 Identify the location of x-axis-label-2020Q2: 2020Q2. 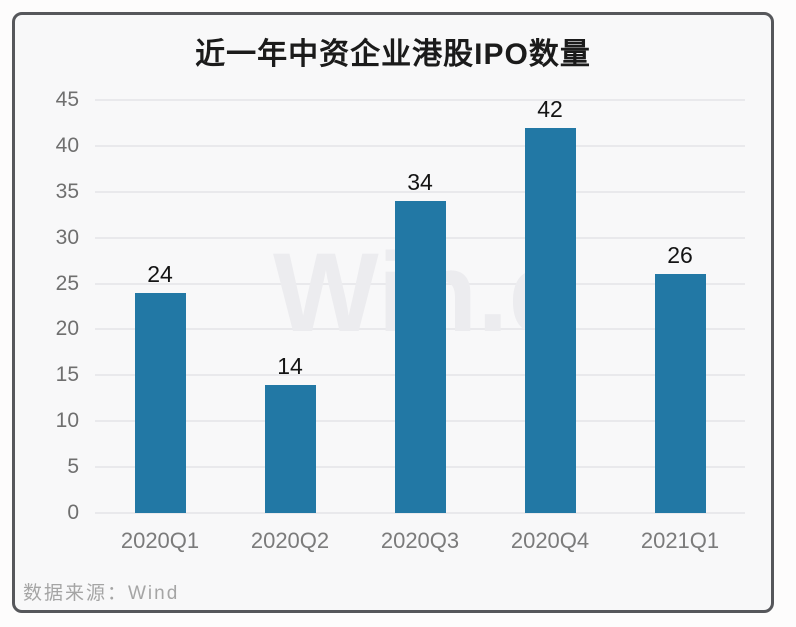
(290, 540).